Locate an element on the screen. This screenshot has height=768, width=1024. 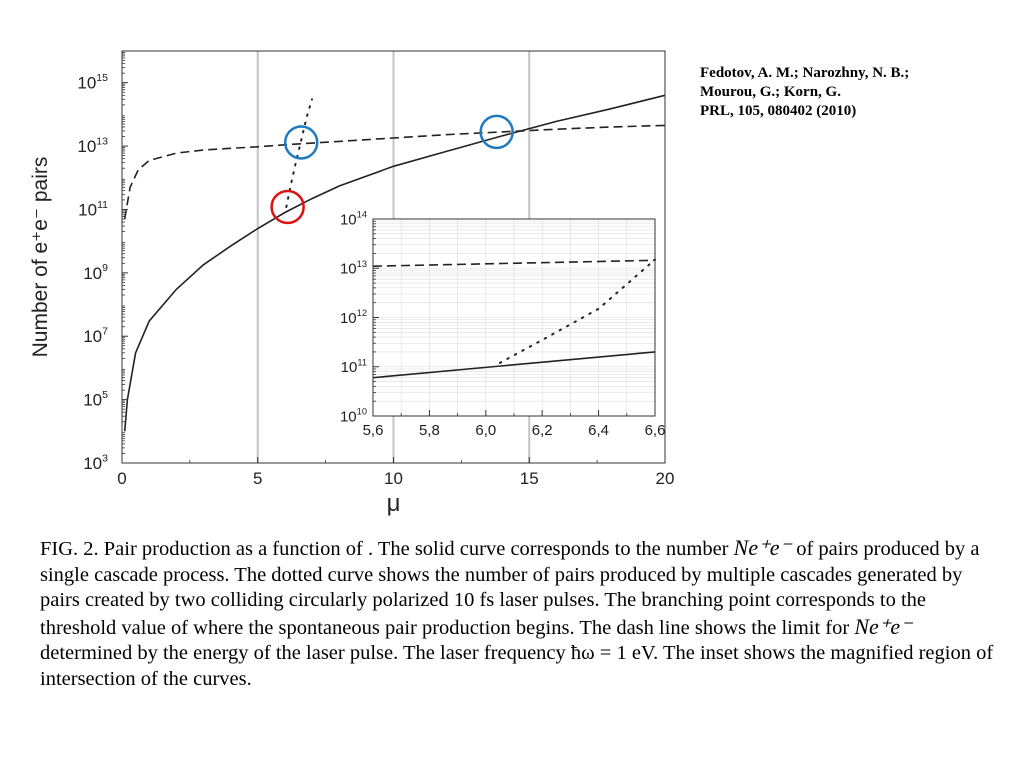
x-tick-label: 6,2 is located at coordinates (542, 430).